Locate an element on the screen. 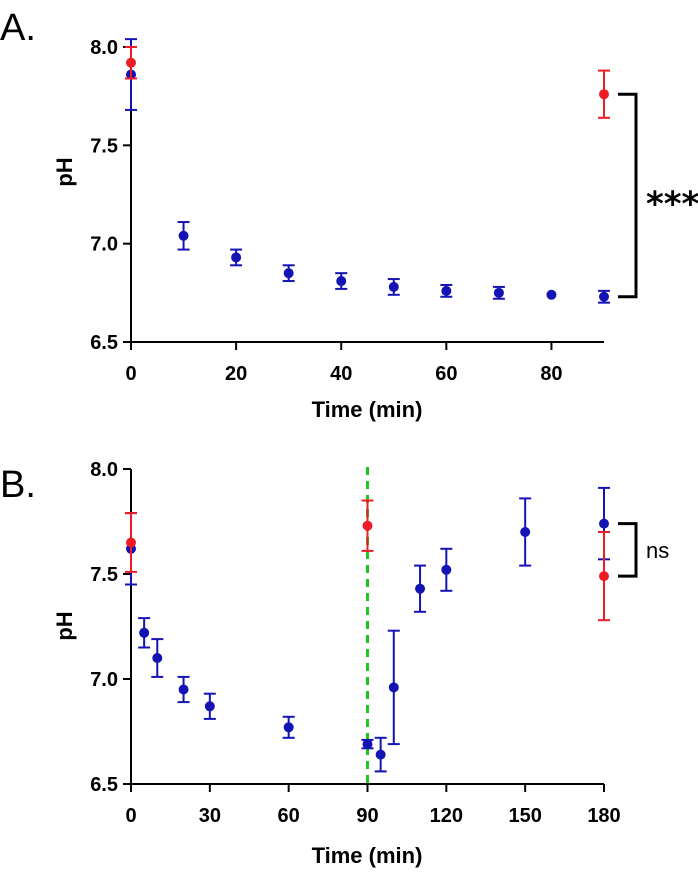 The image size is (698, 879). panel-b-label: B. is located at coordinates (18, 485).